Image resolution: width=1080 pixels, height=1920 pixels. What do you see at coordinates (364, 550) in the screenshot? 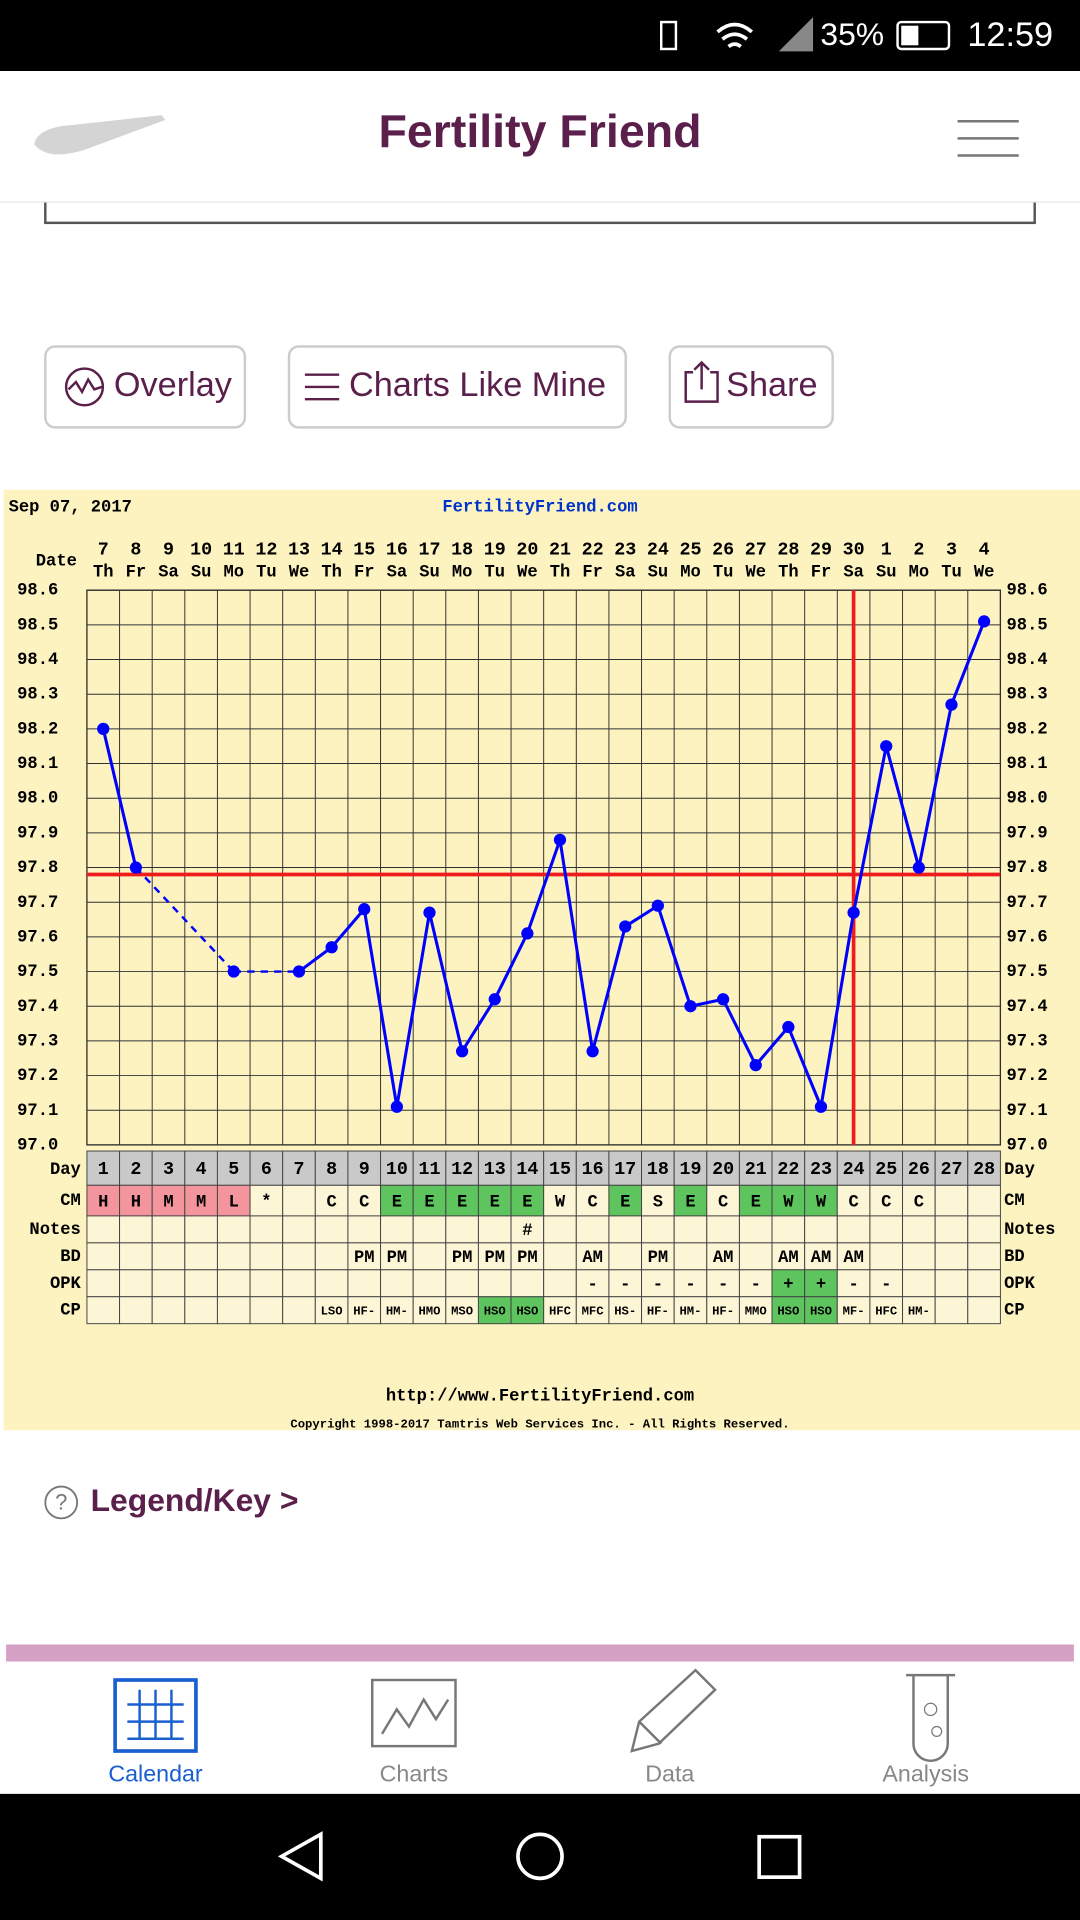
I see `x-tick-label: 15` at bounding box center [364, 550].